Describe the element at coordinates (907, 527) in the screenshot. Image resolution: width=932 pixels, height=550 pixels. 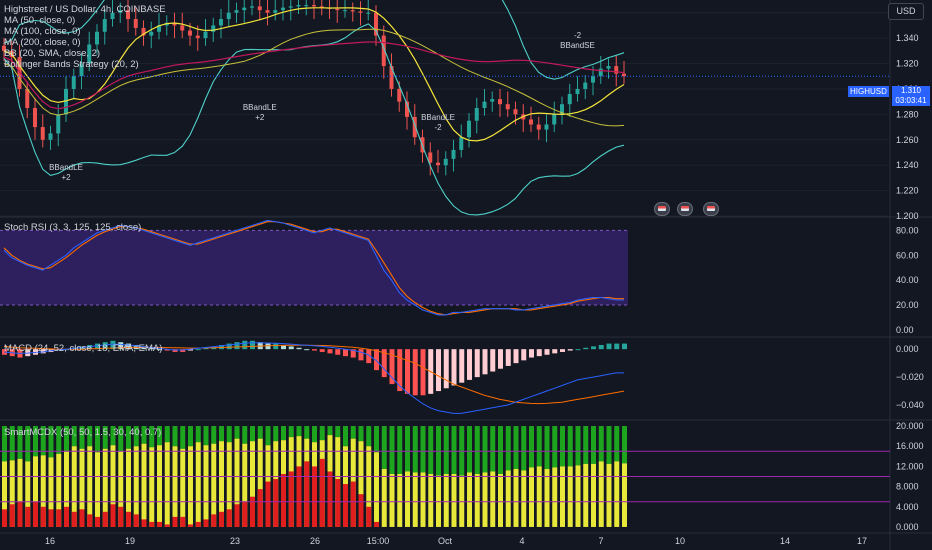
I see `smartmcdx-axis-tick: 0.000` at that location.